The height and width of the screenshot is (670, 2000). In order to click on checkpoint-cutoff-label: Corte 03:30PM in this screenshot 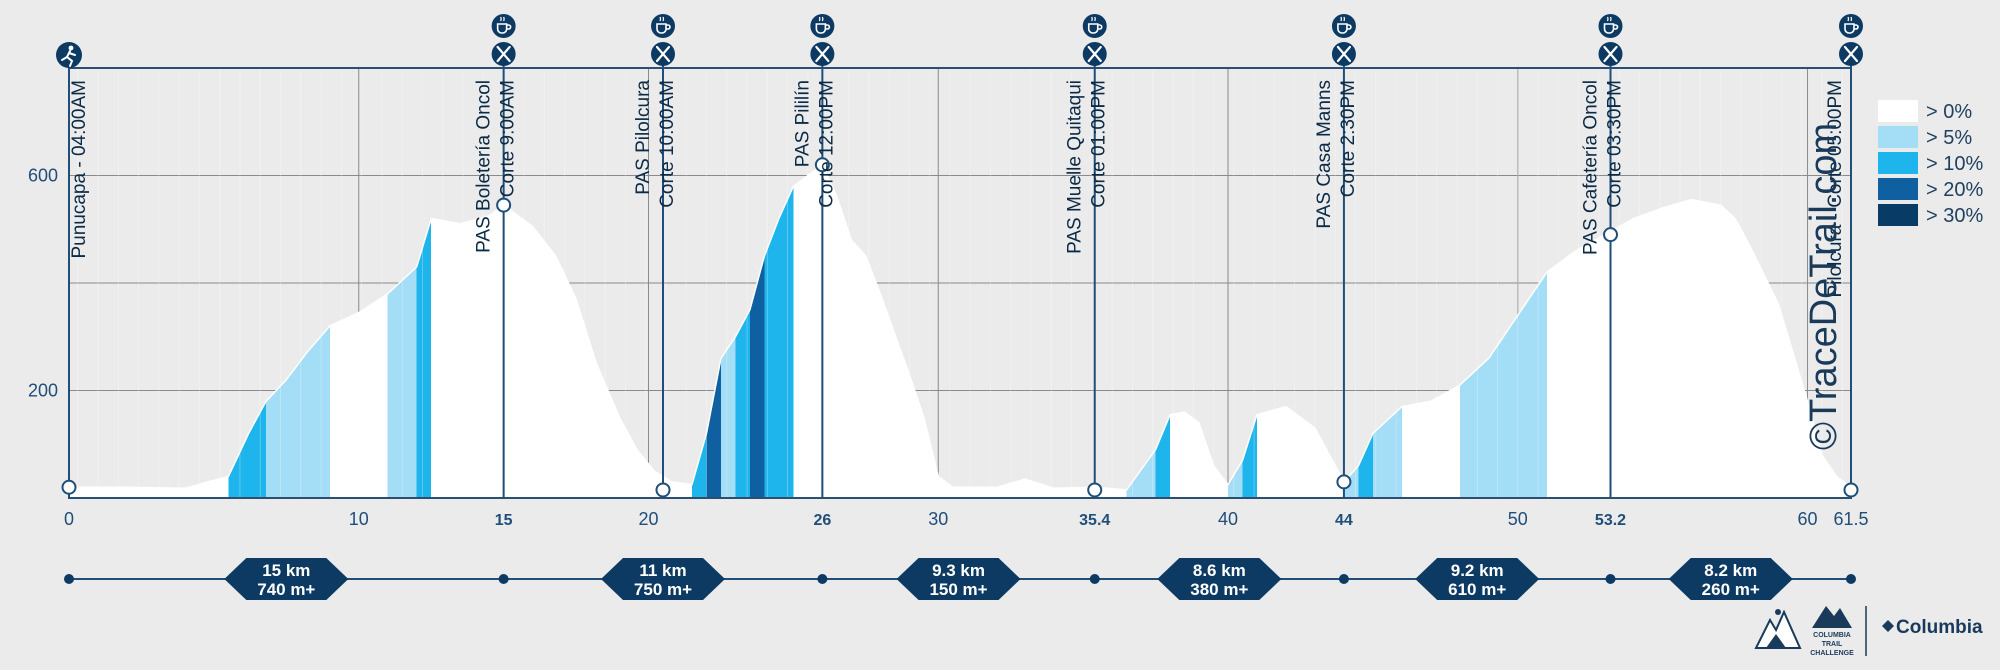, I will do `click(1615, 144)`.